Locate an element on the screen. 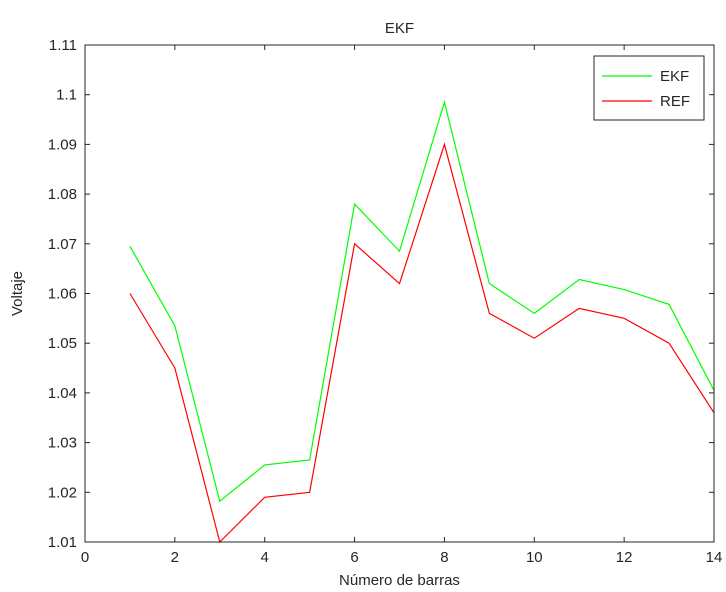  x-tick-label: 6 is located at coordinates (354, 557).